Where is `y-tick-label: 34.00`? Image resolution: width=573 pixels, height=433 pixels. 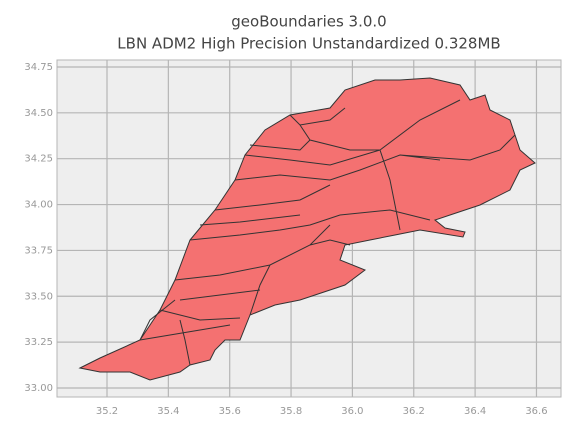 y-tick-label: 34.00 is located at coordinates (38, 205).